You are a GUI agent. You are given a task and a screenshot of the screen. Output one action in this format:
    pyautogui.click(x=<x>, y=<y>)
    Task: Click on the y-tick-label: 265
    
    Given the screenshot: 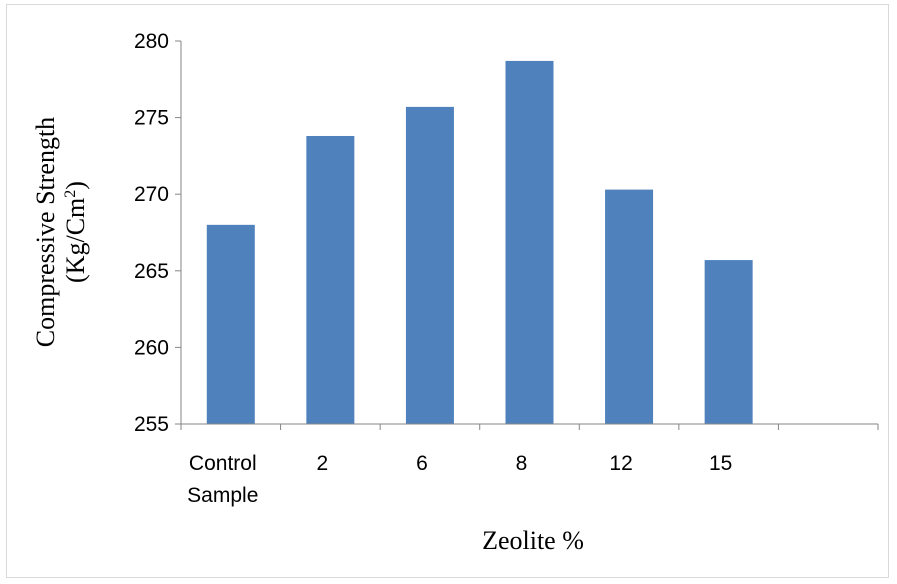 What is the action you would take?
    pyautogui.click(x=151, y=271)
    